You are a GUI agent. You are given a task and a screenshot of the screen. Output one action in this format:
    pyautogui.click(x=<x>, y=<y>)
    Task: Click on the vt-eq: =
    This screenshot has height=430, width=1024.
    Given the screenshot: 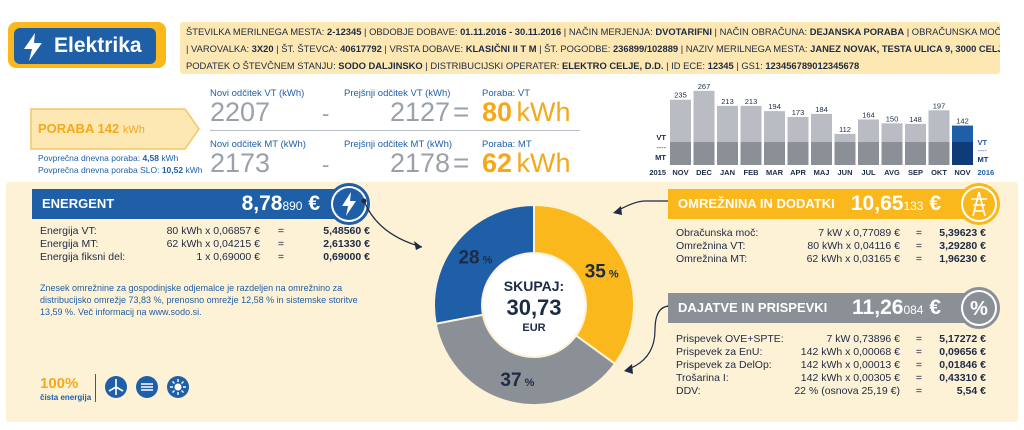 What is the action you would take?
    pyautogui.click(x=461, y=111)
    